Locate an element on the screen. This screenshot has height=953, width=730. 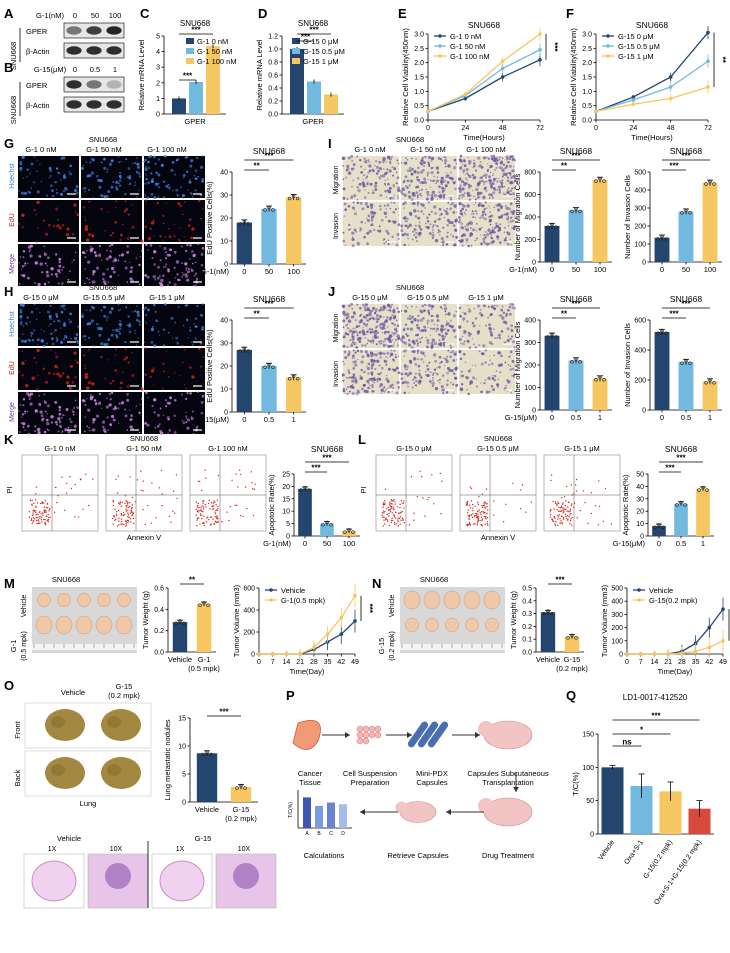
chart-d-title: SNU668 is located at coordinates (313, 23).